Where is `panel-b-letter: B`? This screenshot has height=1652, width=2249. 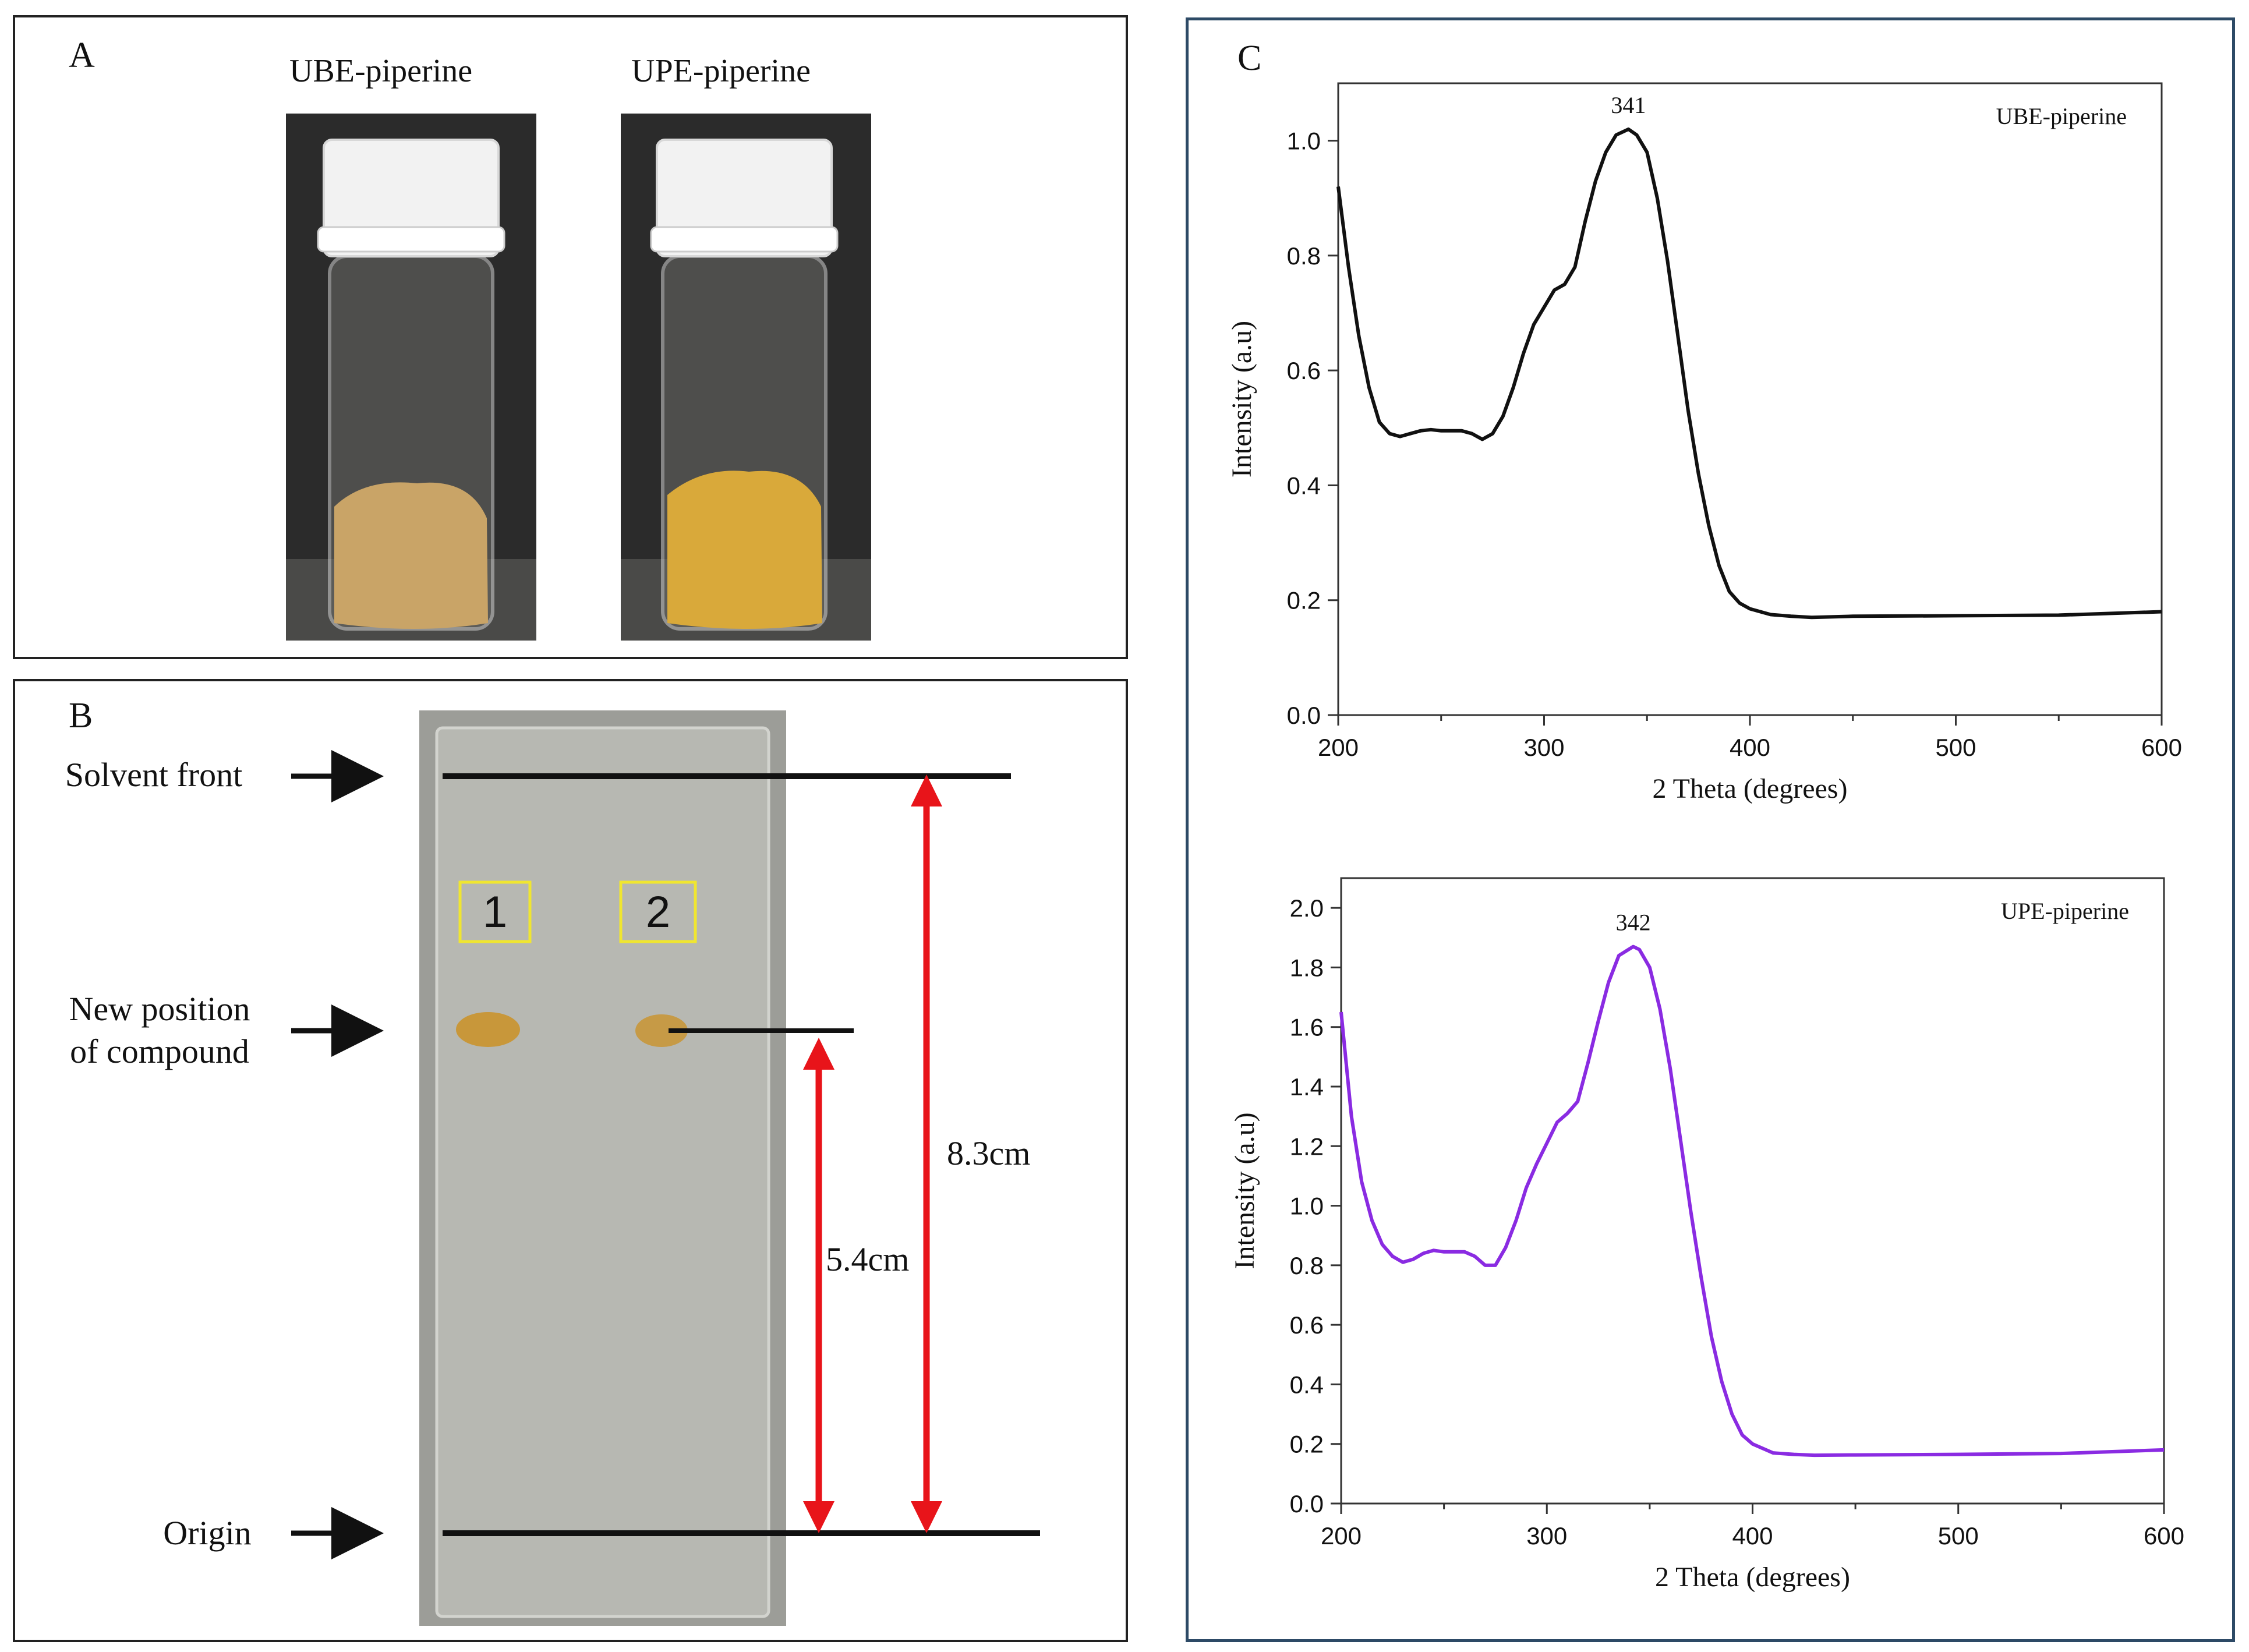 panel-b-letter: B is located at coordinates (81, 715).